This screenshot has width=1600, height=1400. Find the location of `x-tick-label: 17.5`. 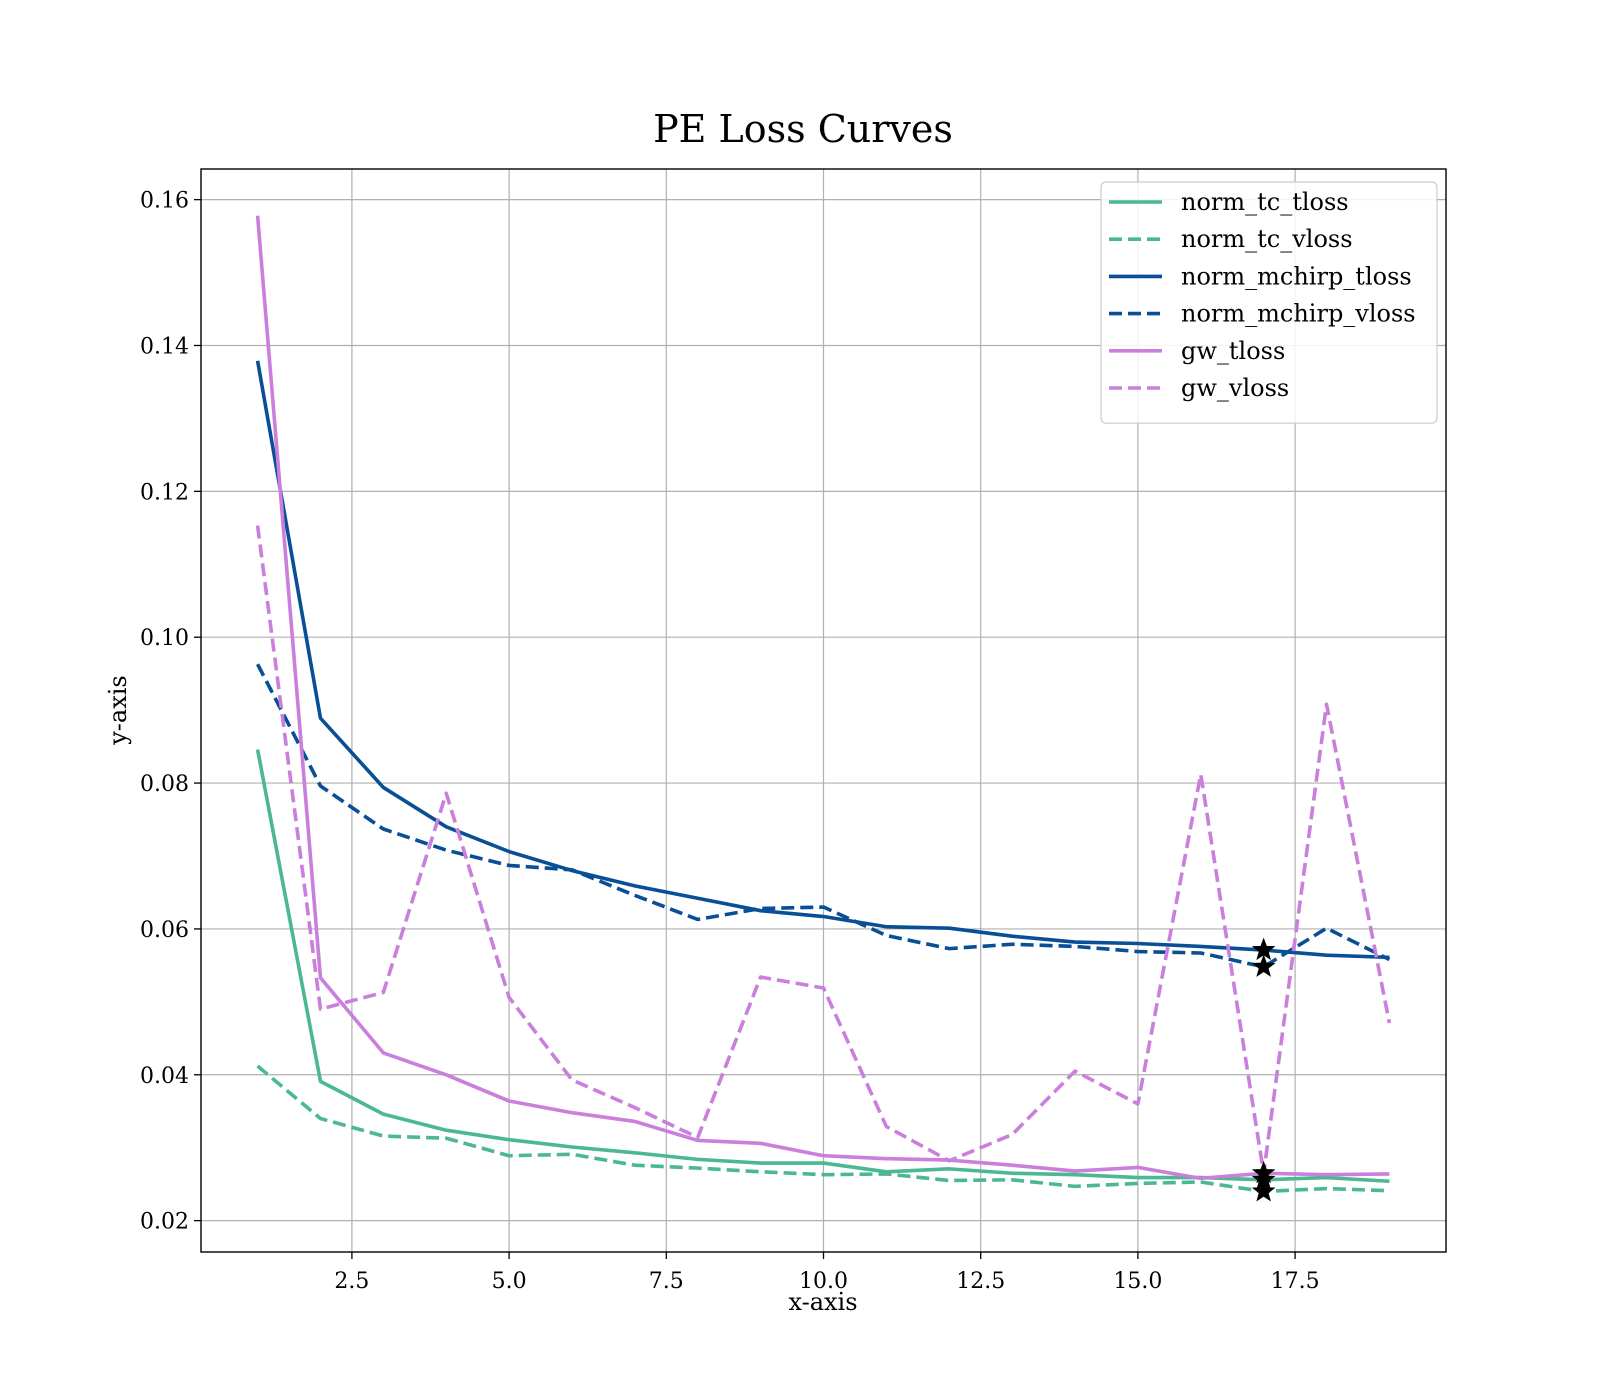

x-tick-label: 17.5 is located at coordinates (1295, 1281).